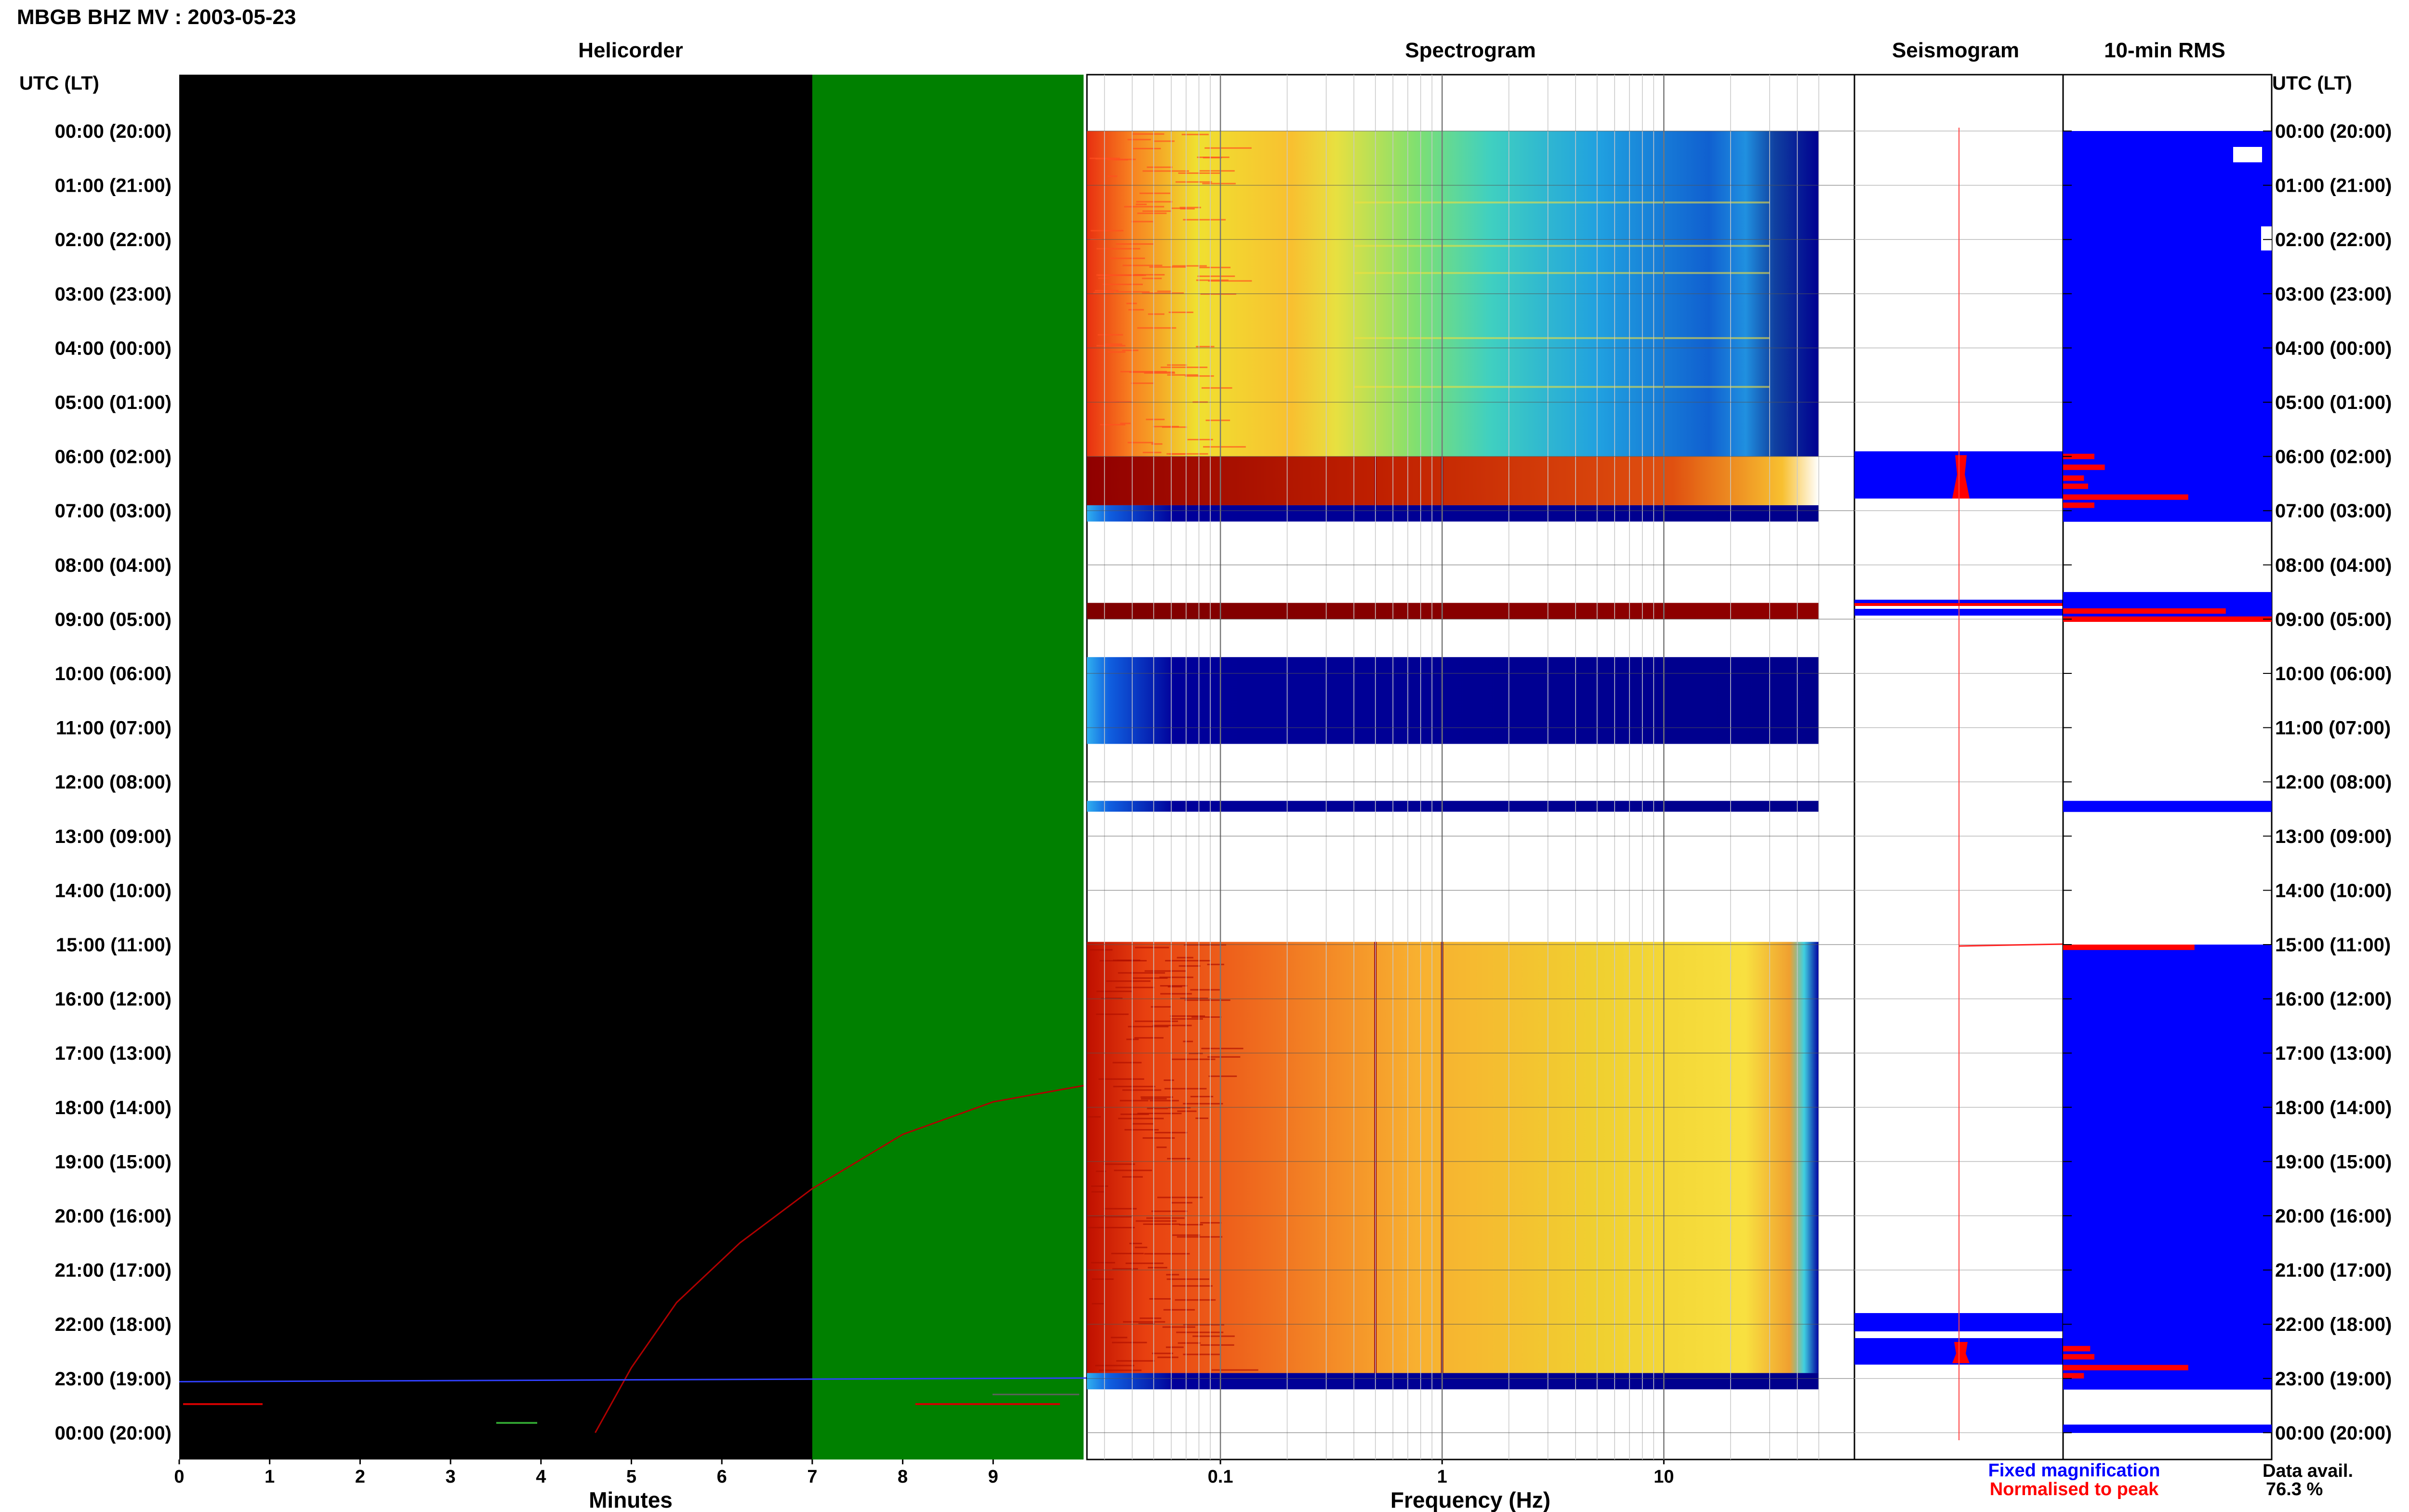 The image size is (2409, 1512). I want to click on spectrogram-tick-label: 10, so click(1664, 1477).